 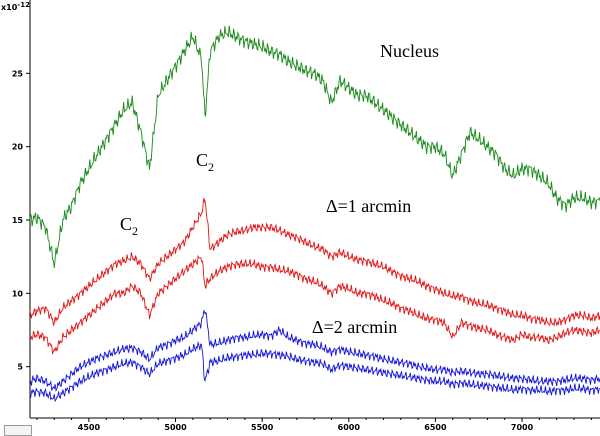 What do you see at coordinates (20, 367) in the screenshot?
I see `y-tick-label: 5` at bounding box center [20, 367].